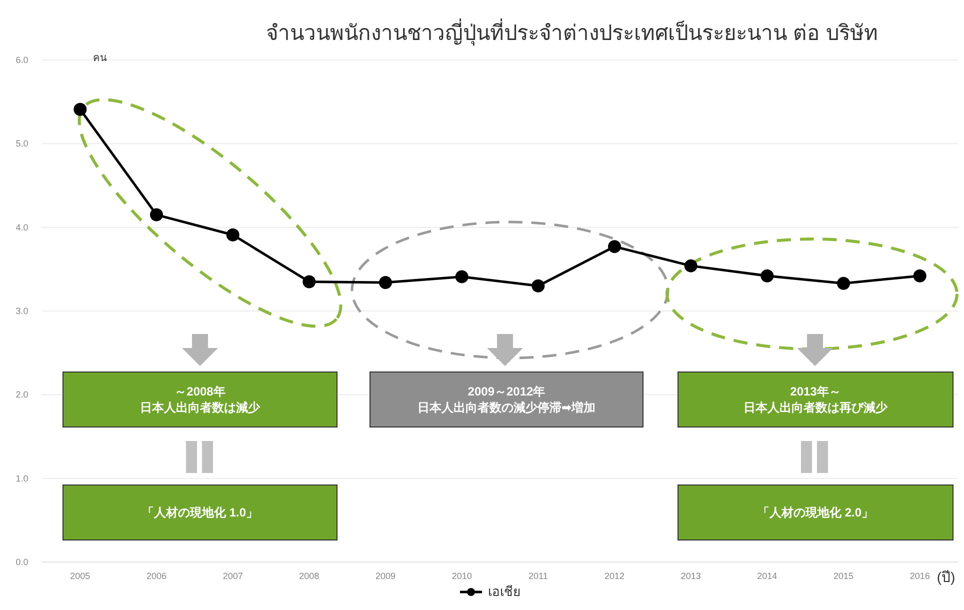 Image resolution: width=964 pixels, height=610 pixels. Describe the element at coordinates (22, 311) in the screenshot. I see `y-tick-label: 3.0` at that location.